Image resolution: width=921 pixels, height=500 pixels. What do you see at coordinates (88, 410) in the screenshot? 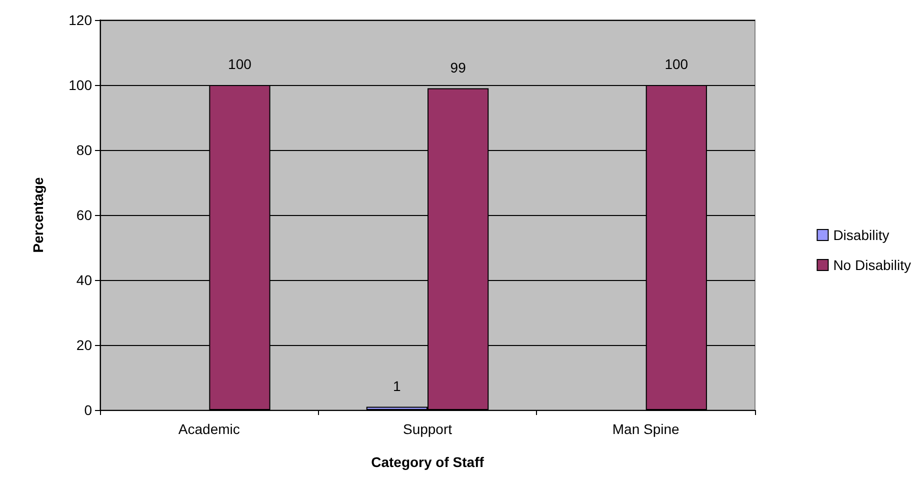
I see `y-tick-label: 0` at bounding box center [88, 410].